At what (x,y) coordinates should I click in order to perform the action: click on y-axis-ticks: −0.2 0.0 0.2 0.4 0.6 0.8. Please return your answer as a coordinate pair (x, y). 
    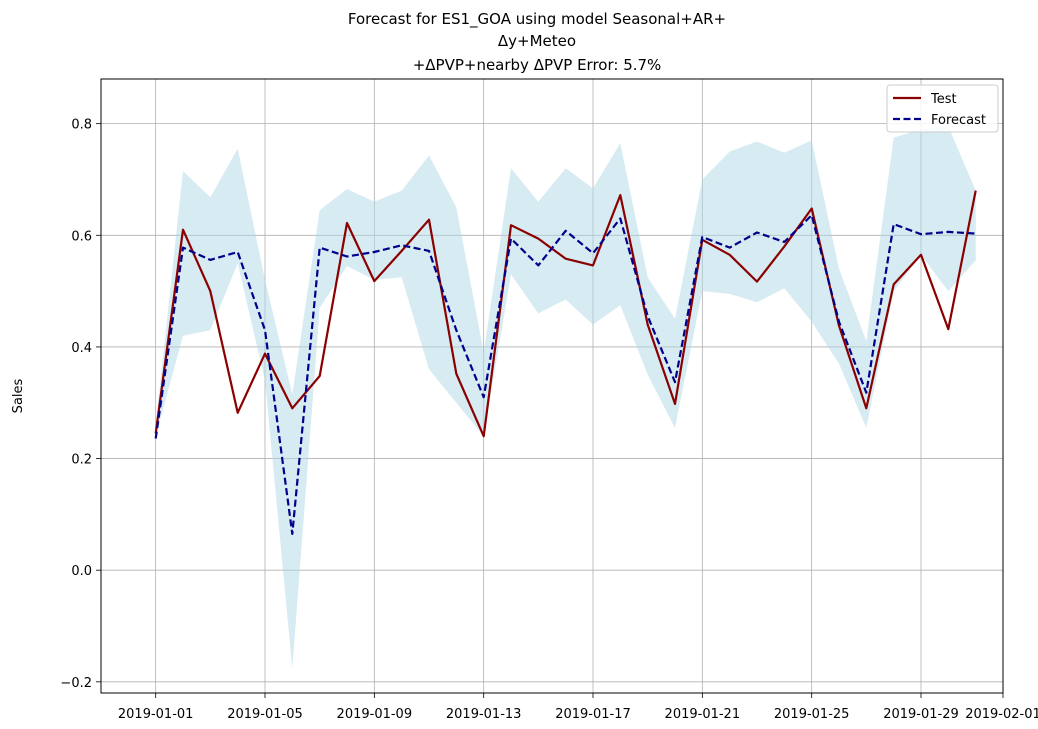
    Looking at the image, I should click on (80, 404).